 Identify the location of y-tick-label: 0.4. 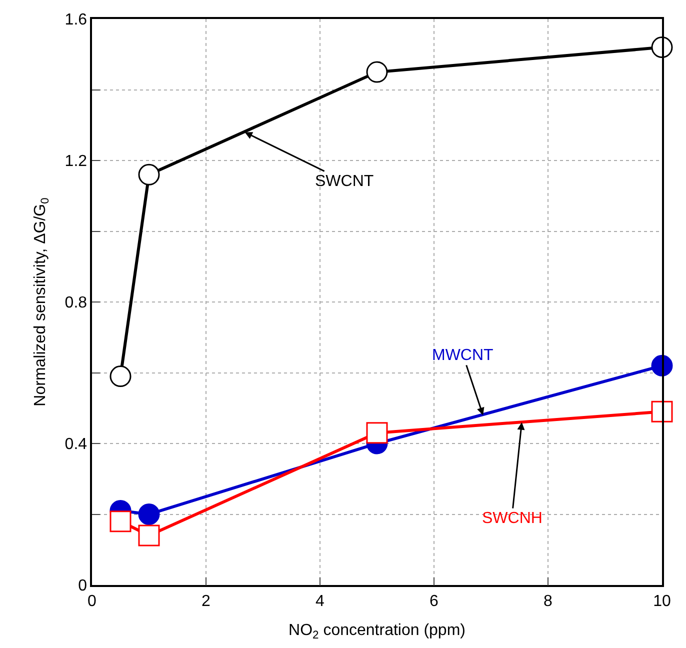
(76, 445).